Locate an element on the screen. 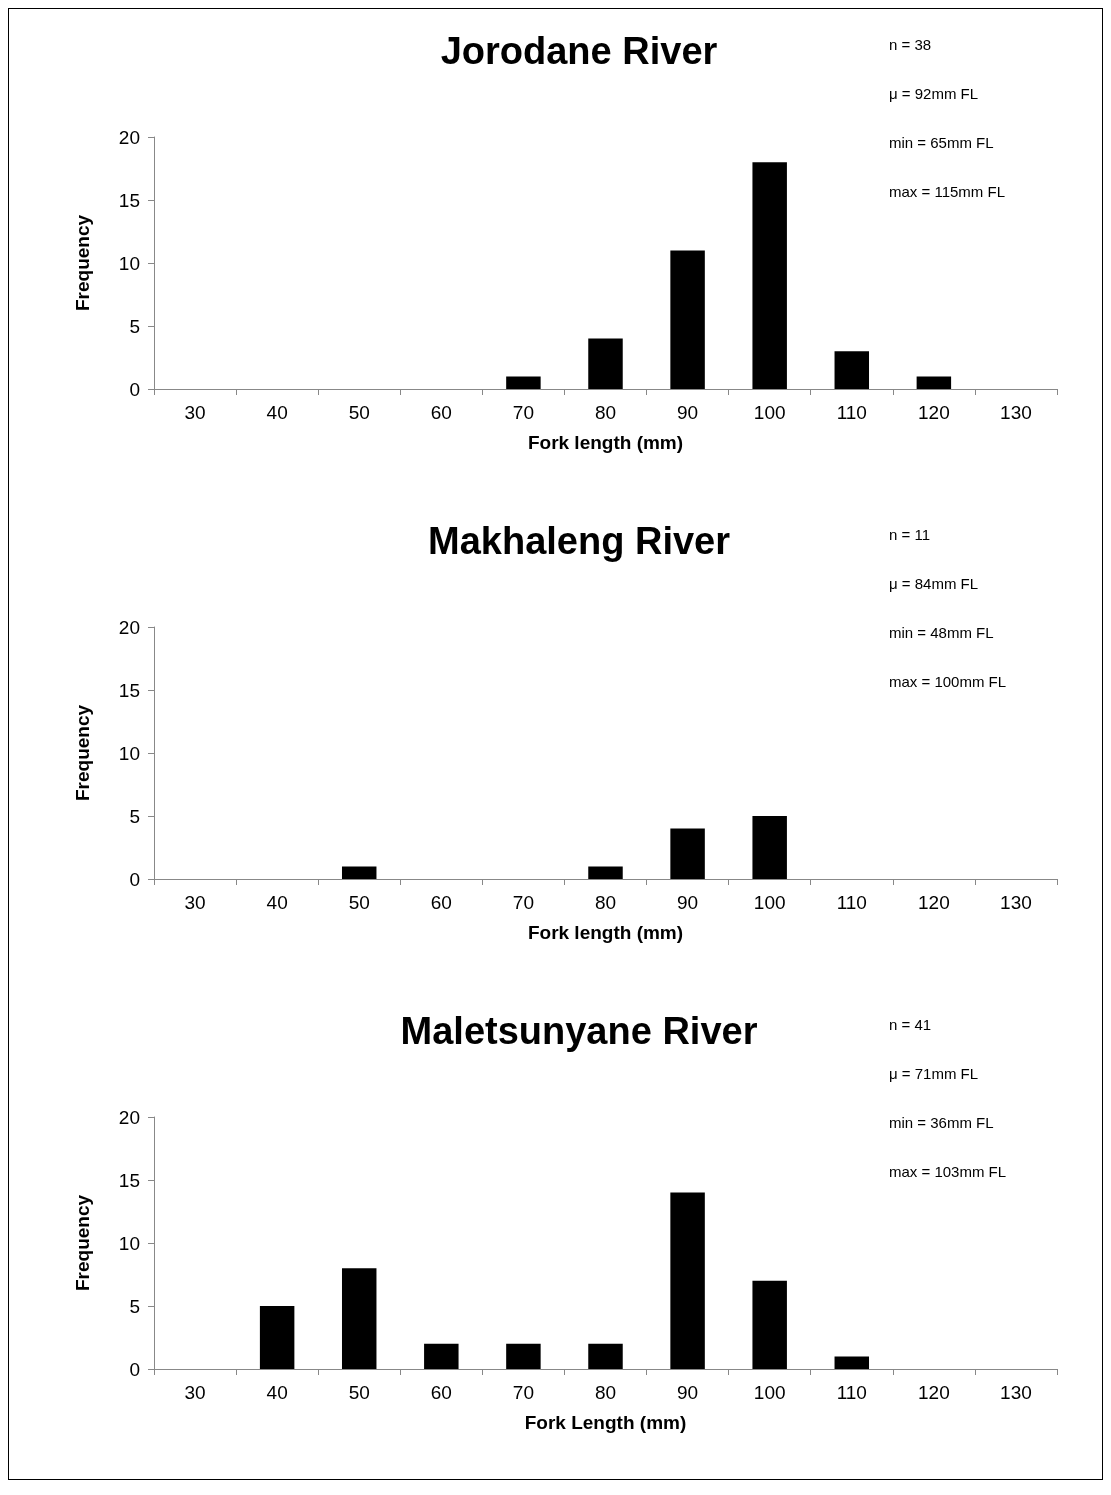  annotation: min = 36mm FL is located at coordinates (941, 1122).